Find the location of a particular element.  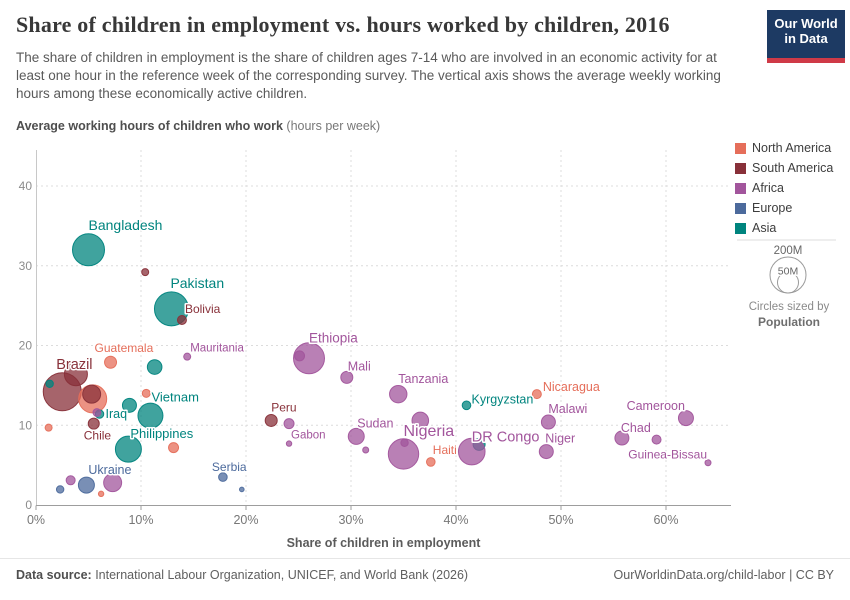

point-label-kyrgyzstan: Kyrgyzstan is located at coordinates (502, 399).